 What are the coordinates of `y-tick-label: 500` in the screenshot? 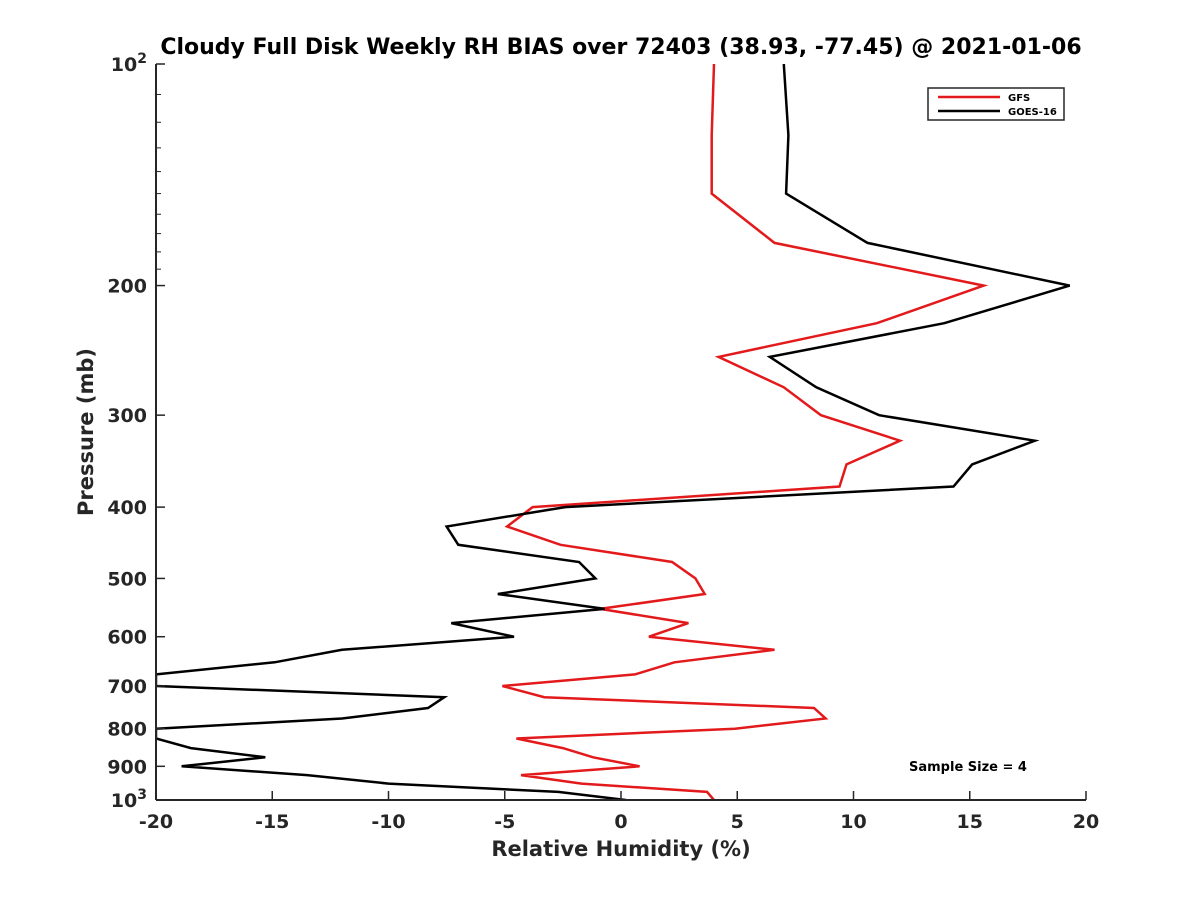 It's located at (127, 579).